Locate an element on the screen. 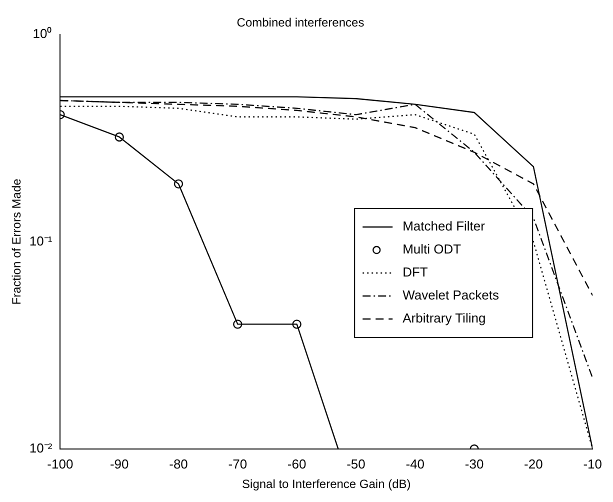 The height and width of the screenshot is (502, 613). x-tick-label: -80 is located at coordinates (178, 464).